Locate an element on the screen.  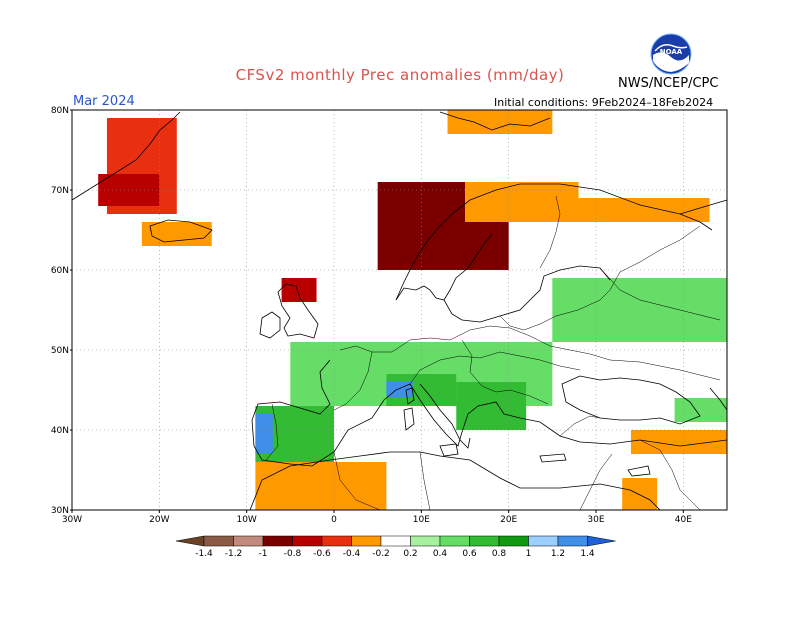
coastline-sardinia is located at coordinates (409, 419).